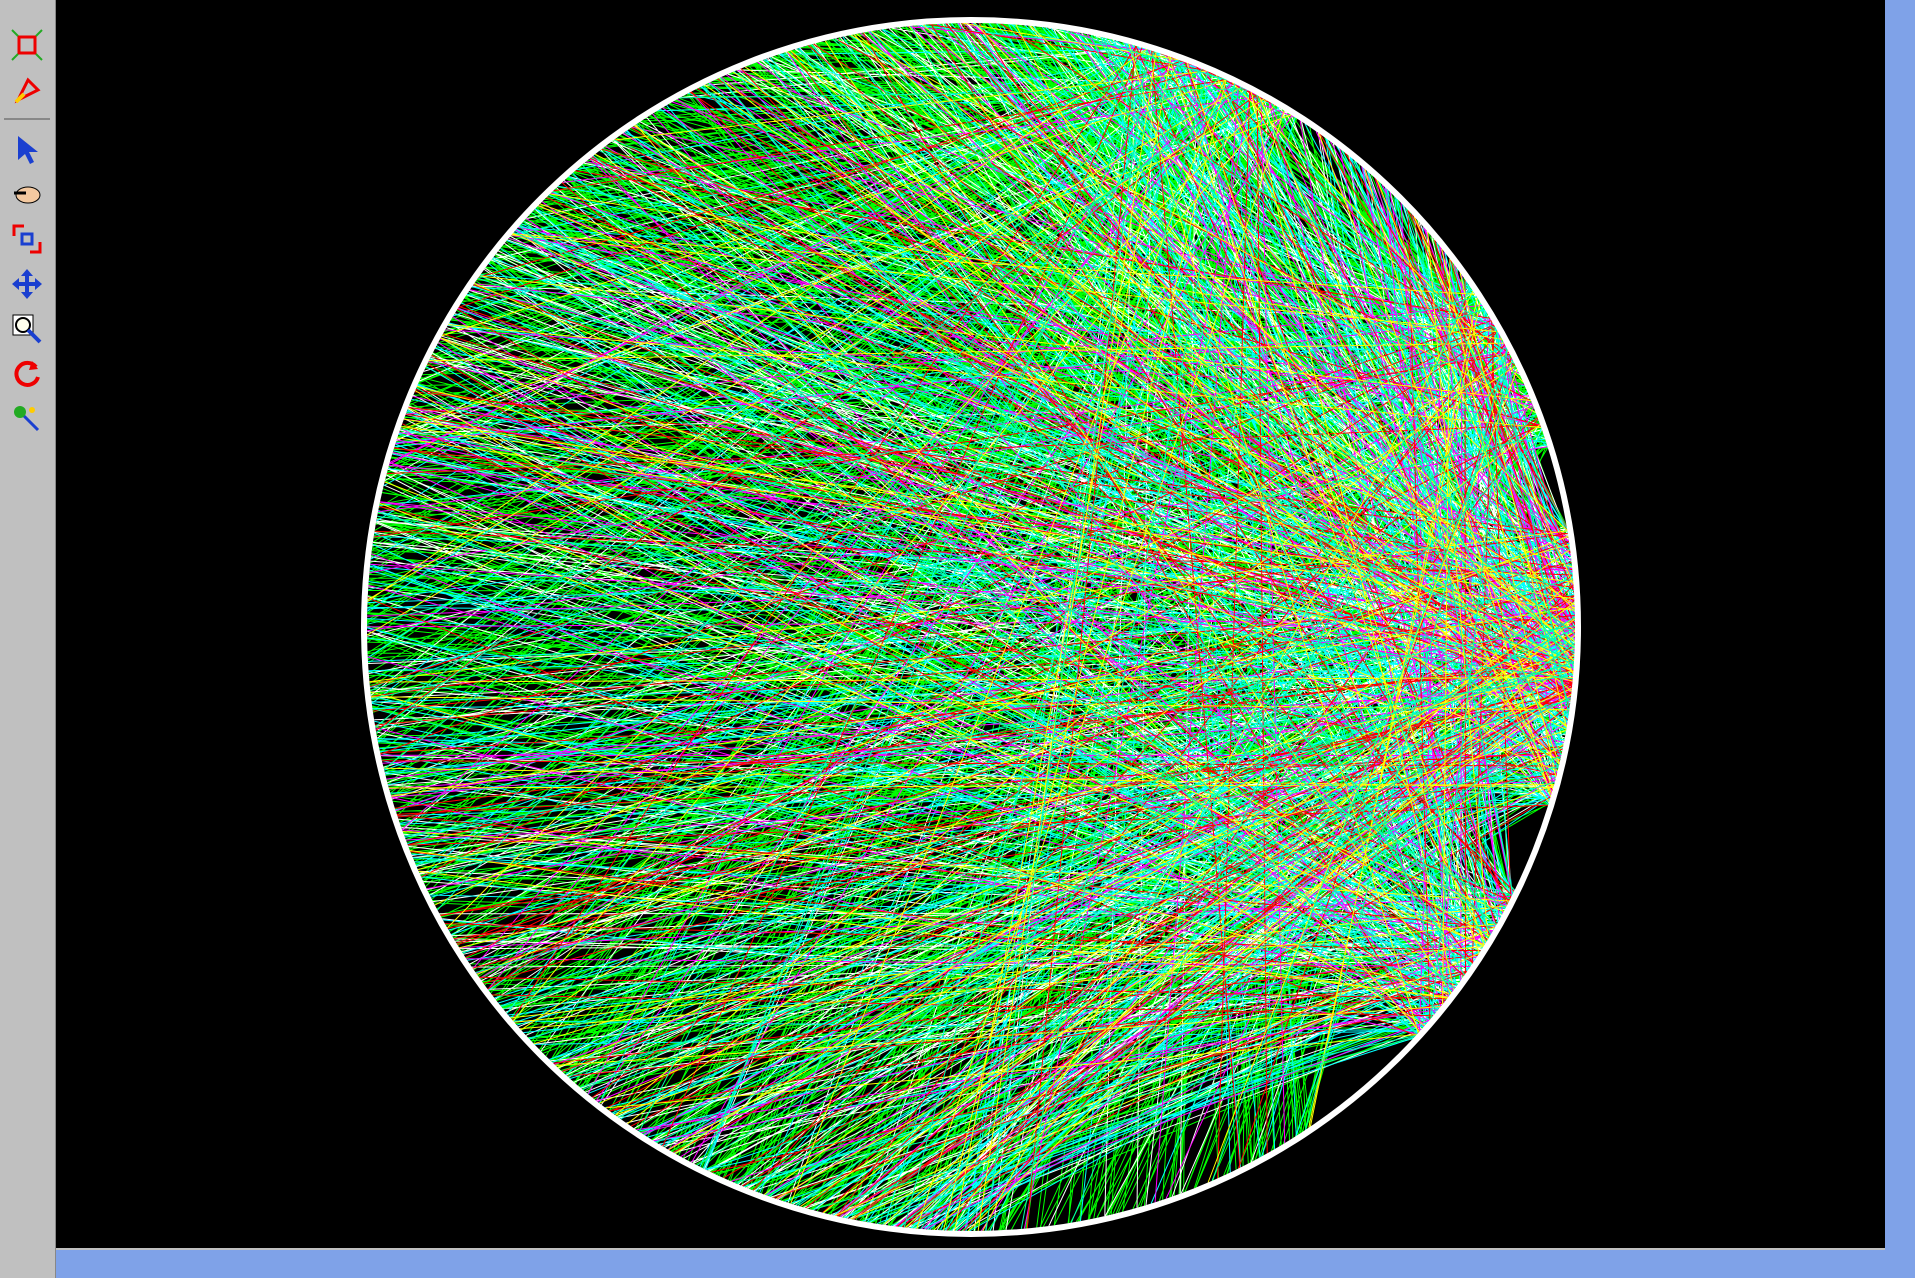 Image resolution: width=1915 pixels, height=1278 pixels. What do you see at coordinates (27, 119) in the screenshot?
I see `separator` at bounding box center [27, 119].